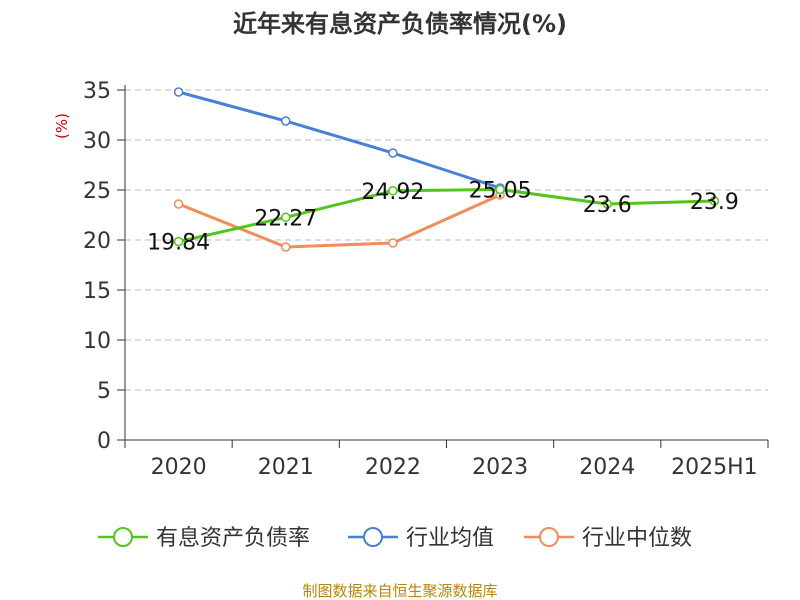  I want to click on data-label: 24.92, so click(392, 192).